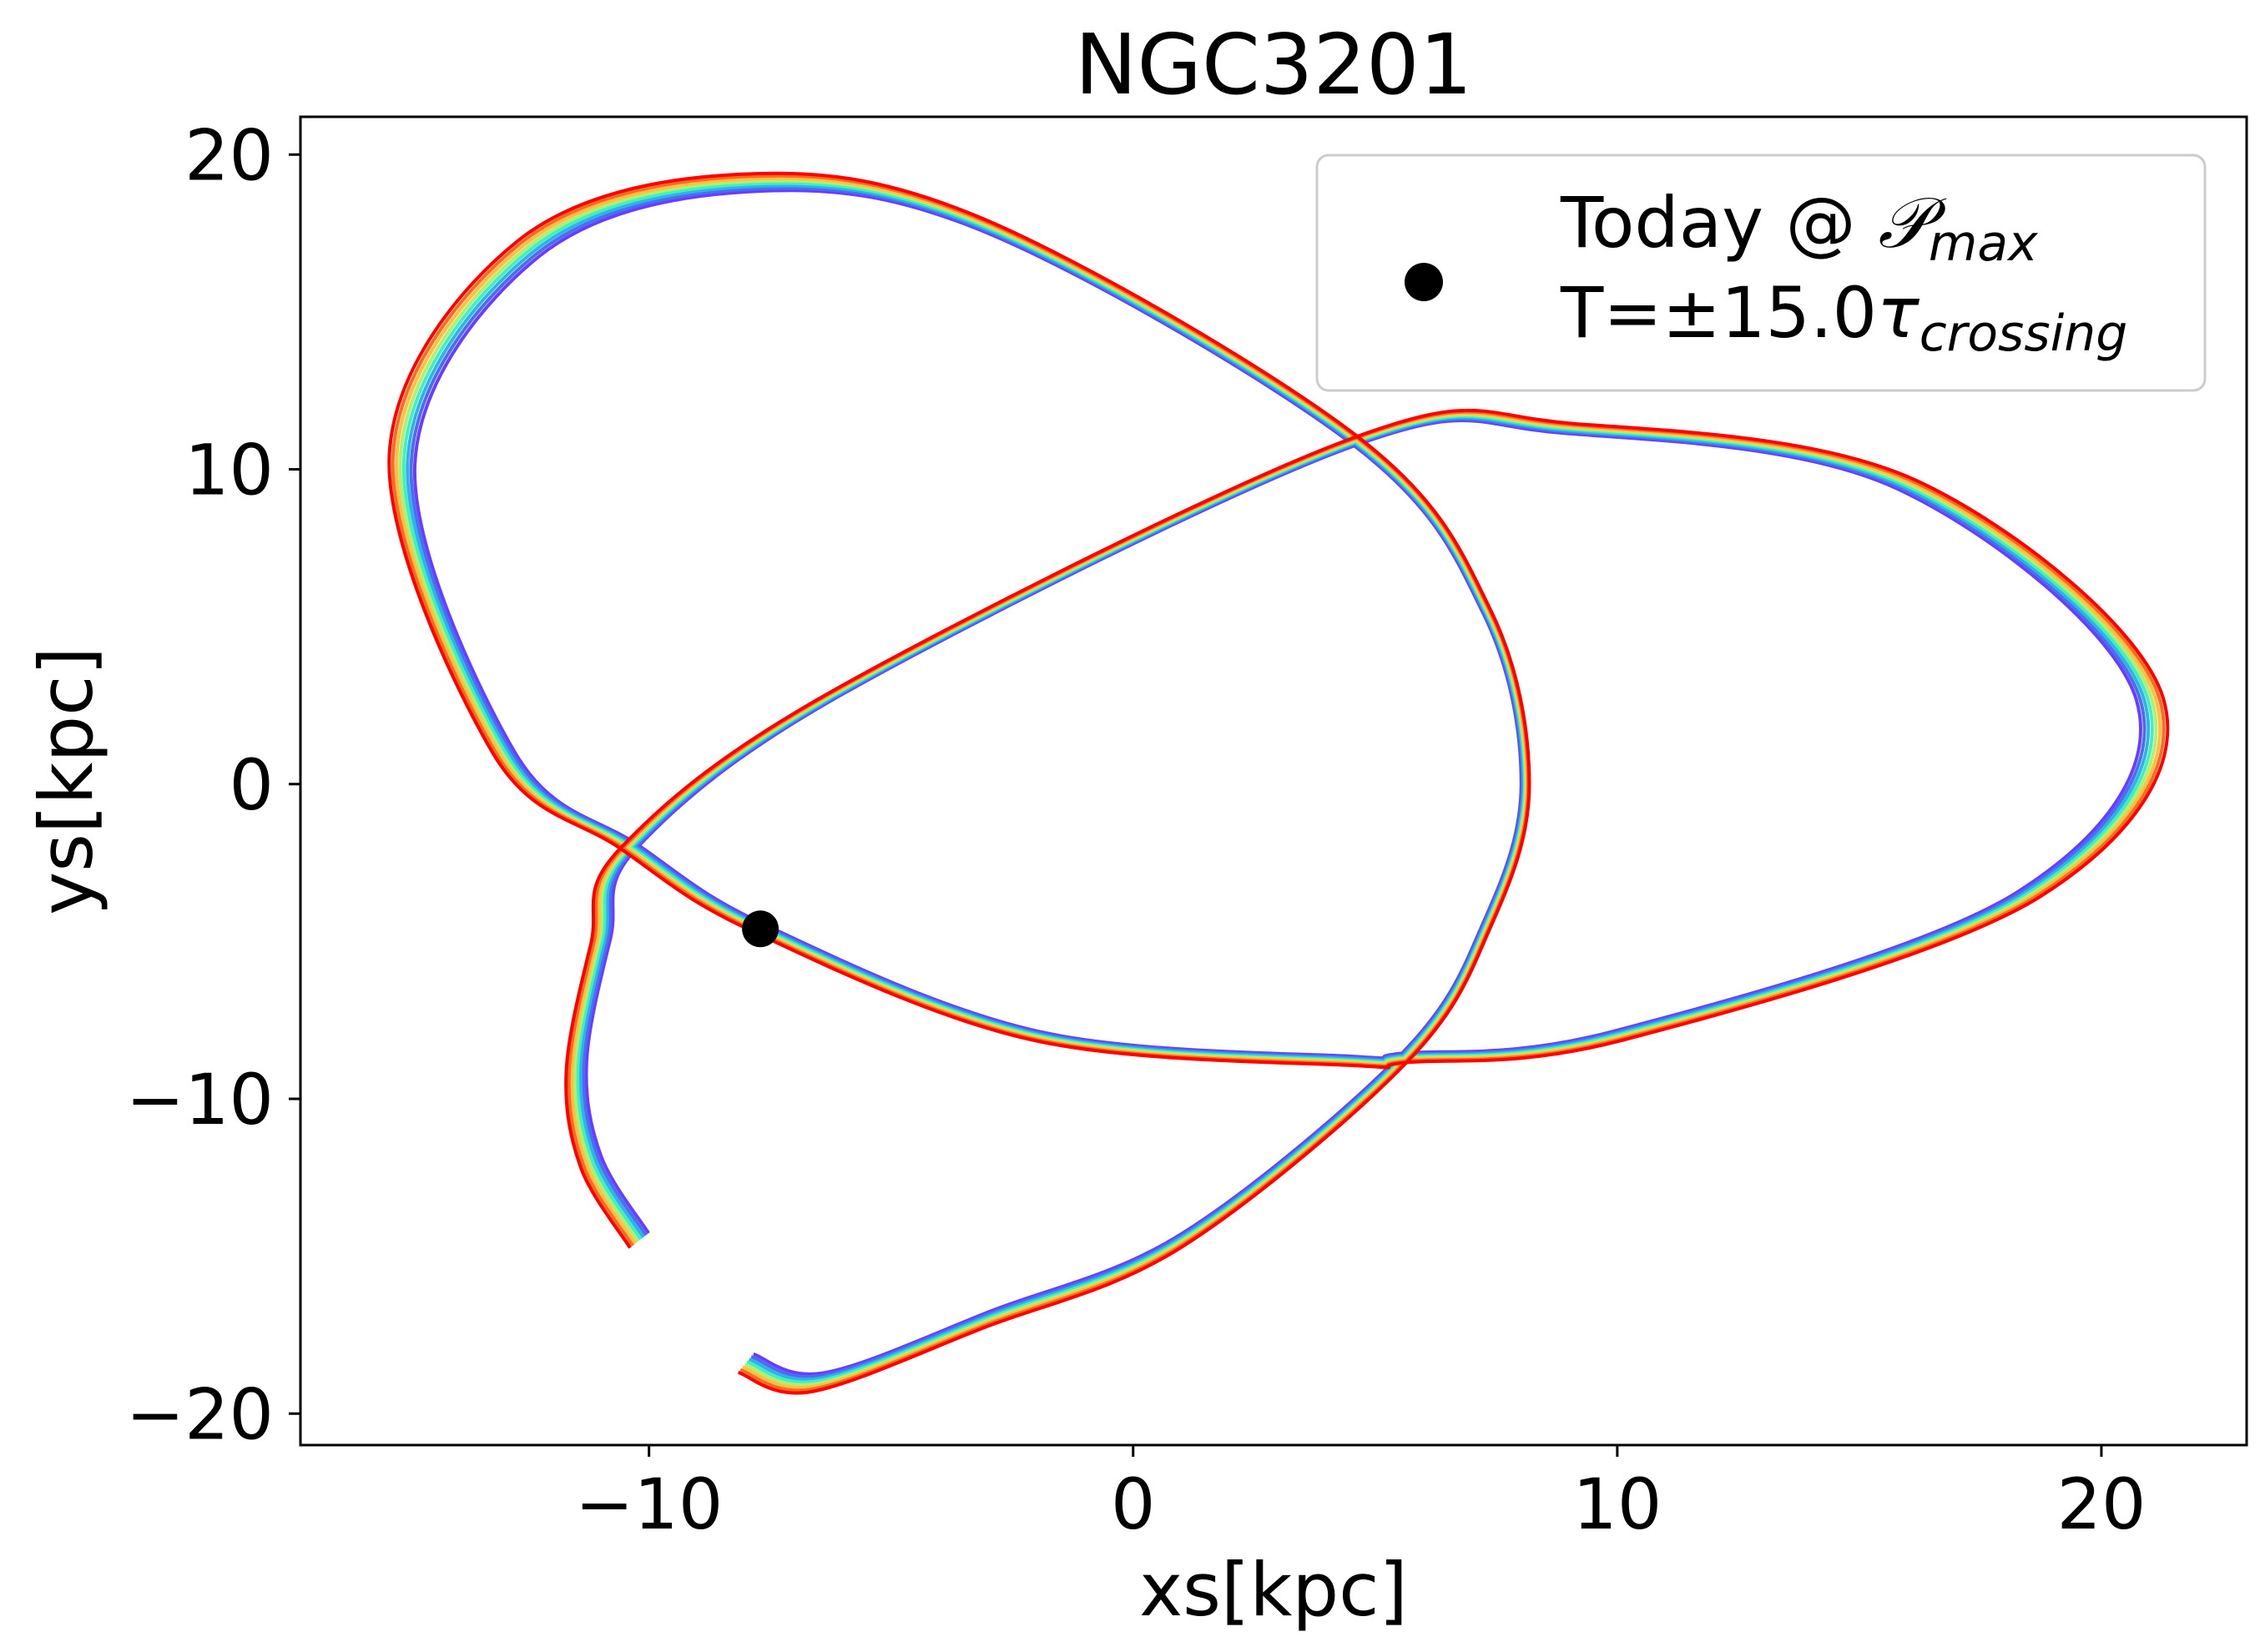 The height and width of the screenshot is (1652, 2265). What do you see at coordinates (200, 1414) in the screenshot?
I see `y-tick-label: −20` at bounding box center [200, 1414].